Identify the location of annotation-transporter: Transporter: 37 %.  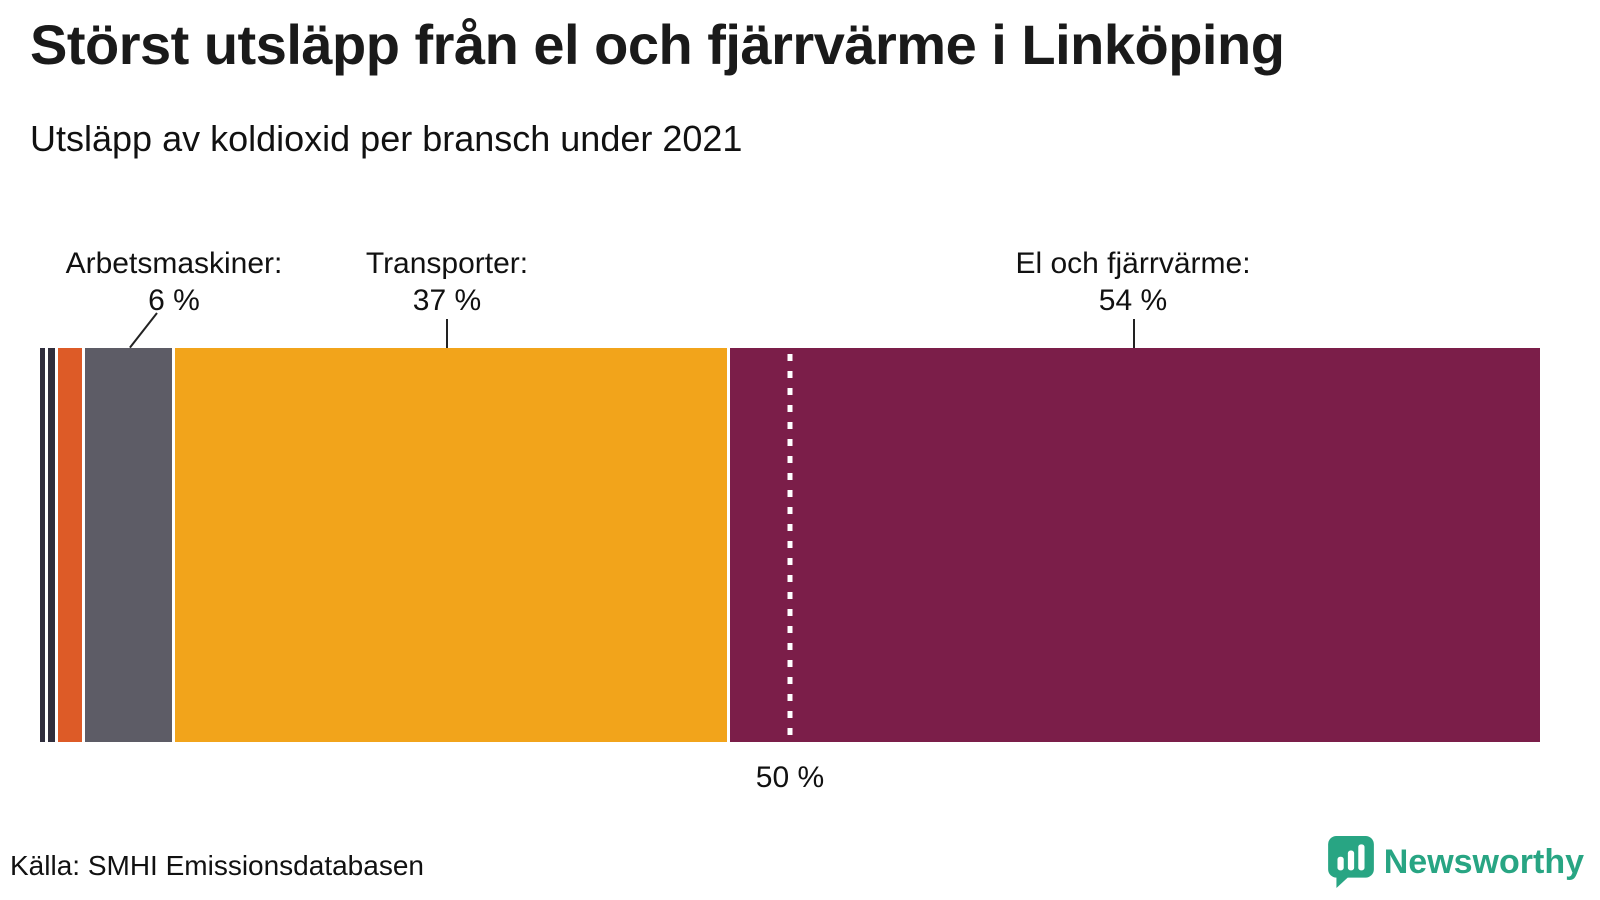
(447, 282).